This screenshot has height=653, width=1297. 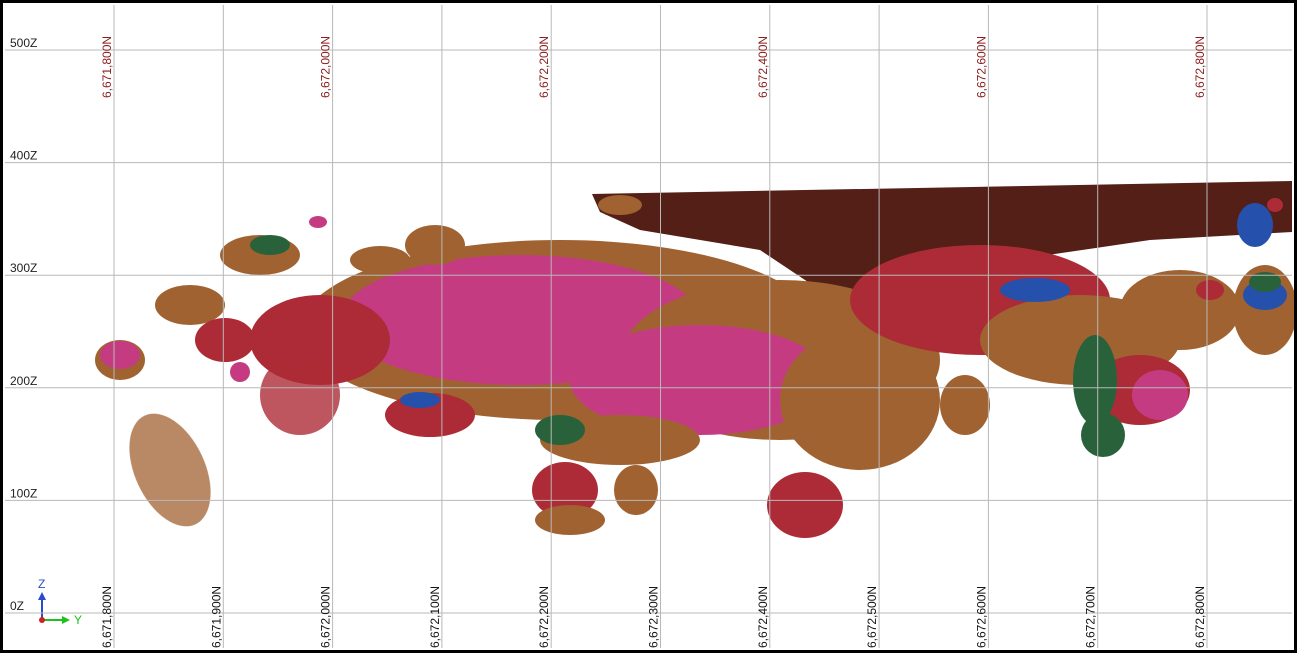 What do you see at coordinates (654, 617) in the screenshot?
I see `bottom-northing-label: 6,672,300N` at bounding box center [654, 617].